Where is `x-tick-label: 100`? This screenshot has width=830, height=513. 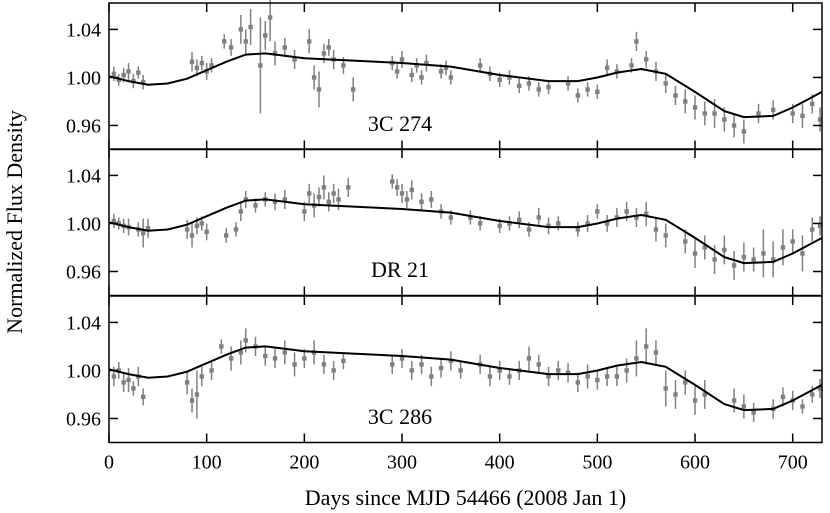 x-tick-label: 100 is located at coordinates (207, 463).